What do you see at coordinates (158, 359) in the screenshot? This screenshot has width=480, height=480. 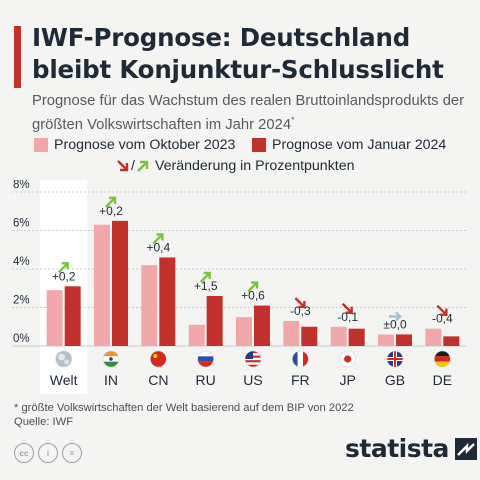 I see `flag-china-icon` at bounding box center [158, 359].